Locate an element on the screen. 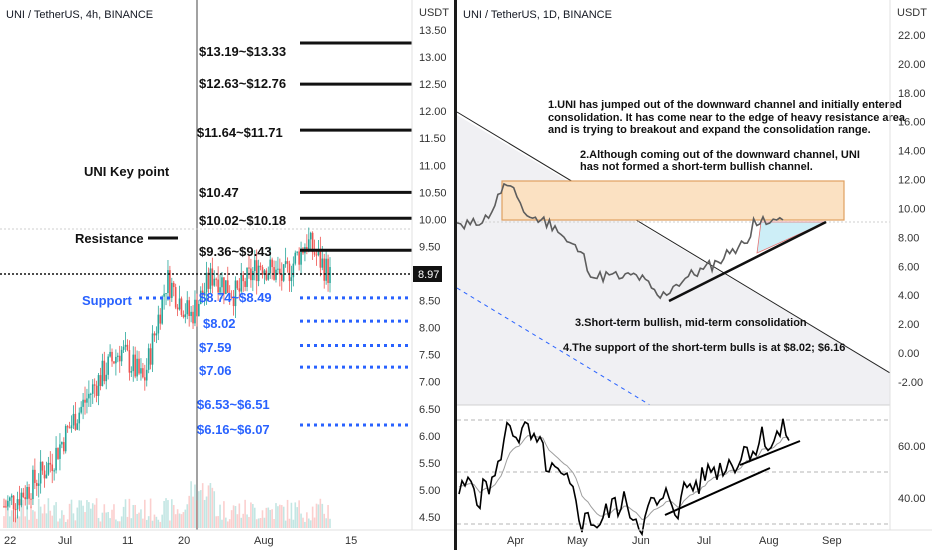 This screenshot has width=932, height=550. y-tick-label: 5.00 is located at coordinates (429, 491).